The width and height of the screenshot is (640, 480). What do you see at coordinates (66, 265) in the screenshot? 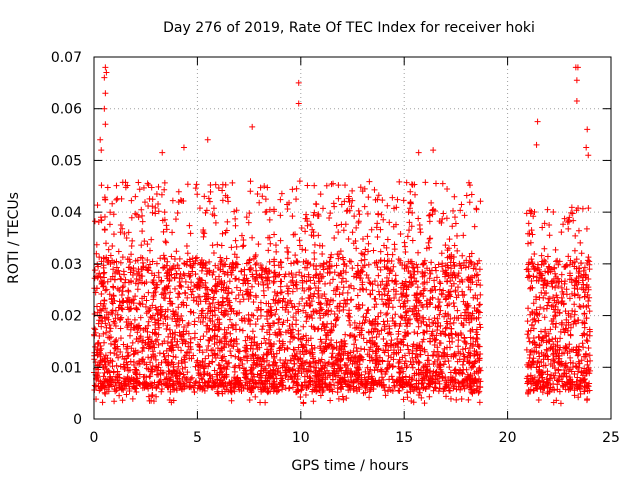
I see `y-tick-label: 0.03` at bounding box center [66, 265].